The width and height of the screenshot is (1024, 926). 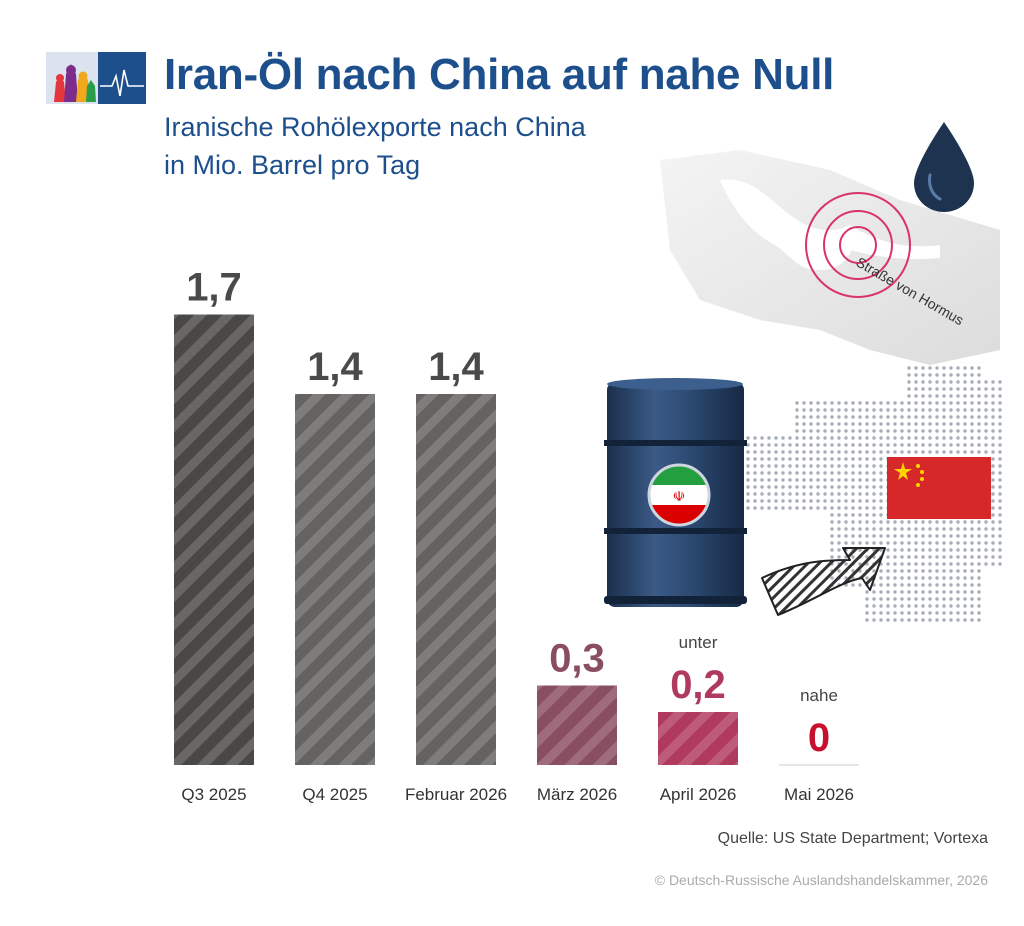 What do you see at coordinates (334, 794) in the screenshot?
I see `category-label-1: Q4 2025` at bounding box center [334, 794].